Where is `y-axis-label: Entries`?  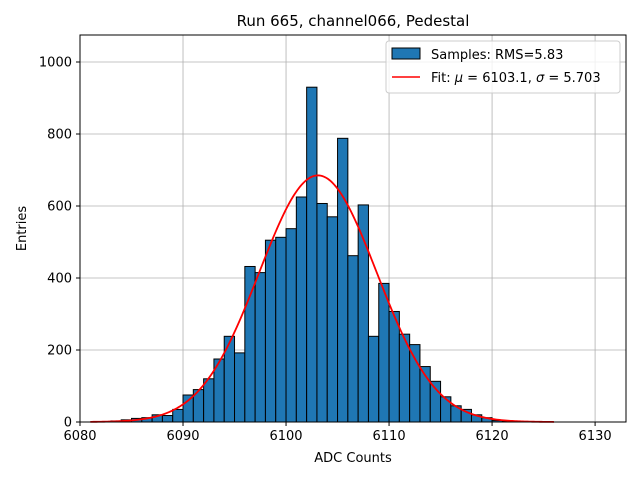 y-axis-label: Entries is located at coordinates (22, 229).